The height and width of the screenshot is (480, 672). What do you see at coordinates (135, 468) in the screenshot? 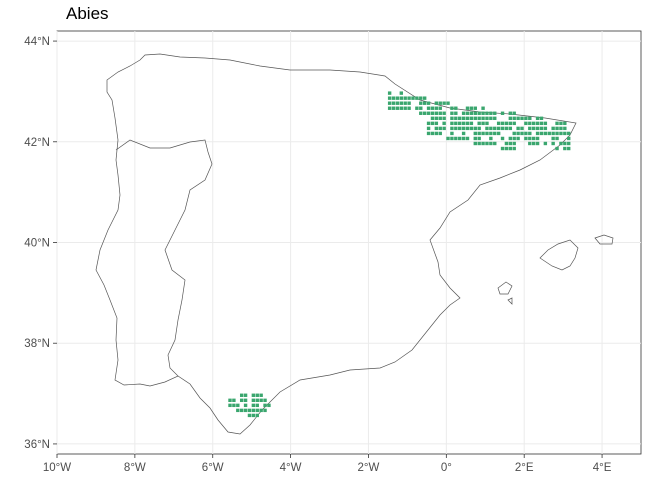
I see `x-tick-label: 8°W` at bounding box center [135, 468].